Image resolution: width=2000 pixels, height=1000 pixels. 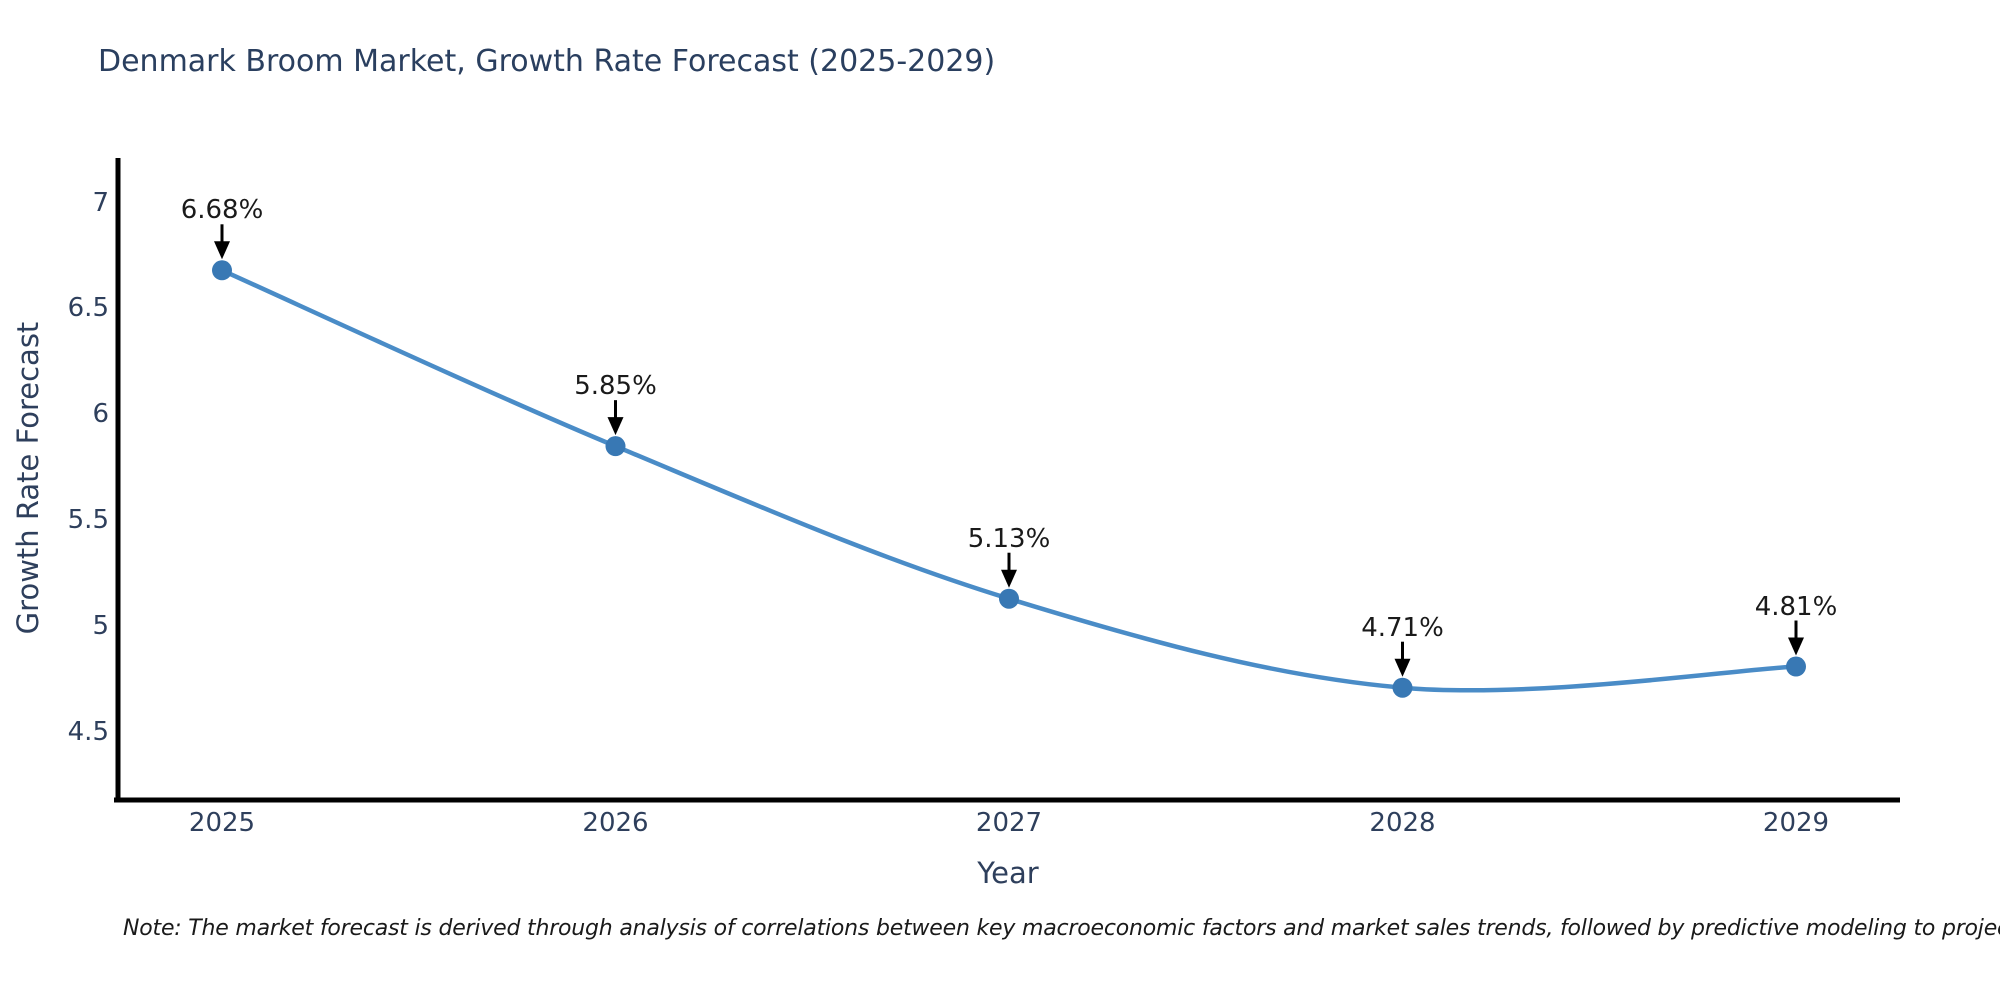 I want to click on x-tick-label: 2027, so click(x=1009, y=823).